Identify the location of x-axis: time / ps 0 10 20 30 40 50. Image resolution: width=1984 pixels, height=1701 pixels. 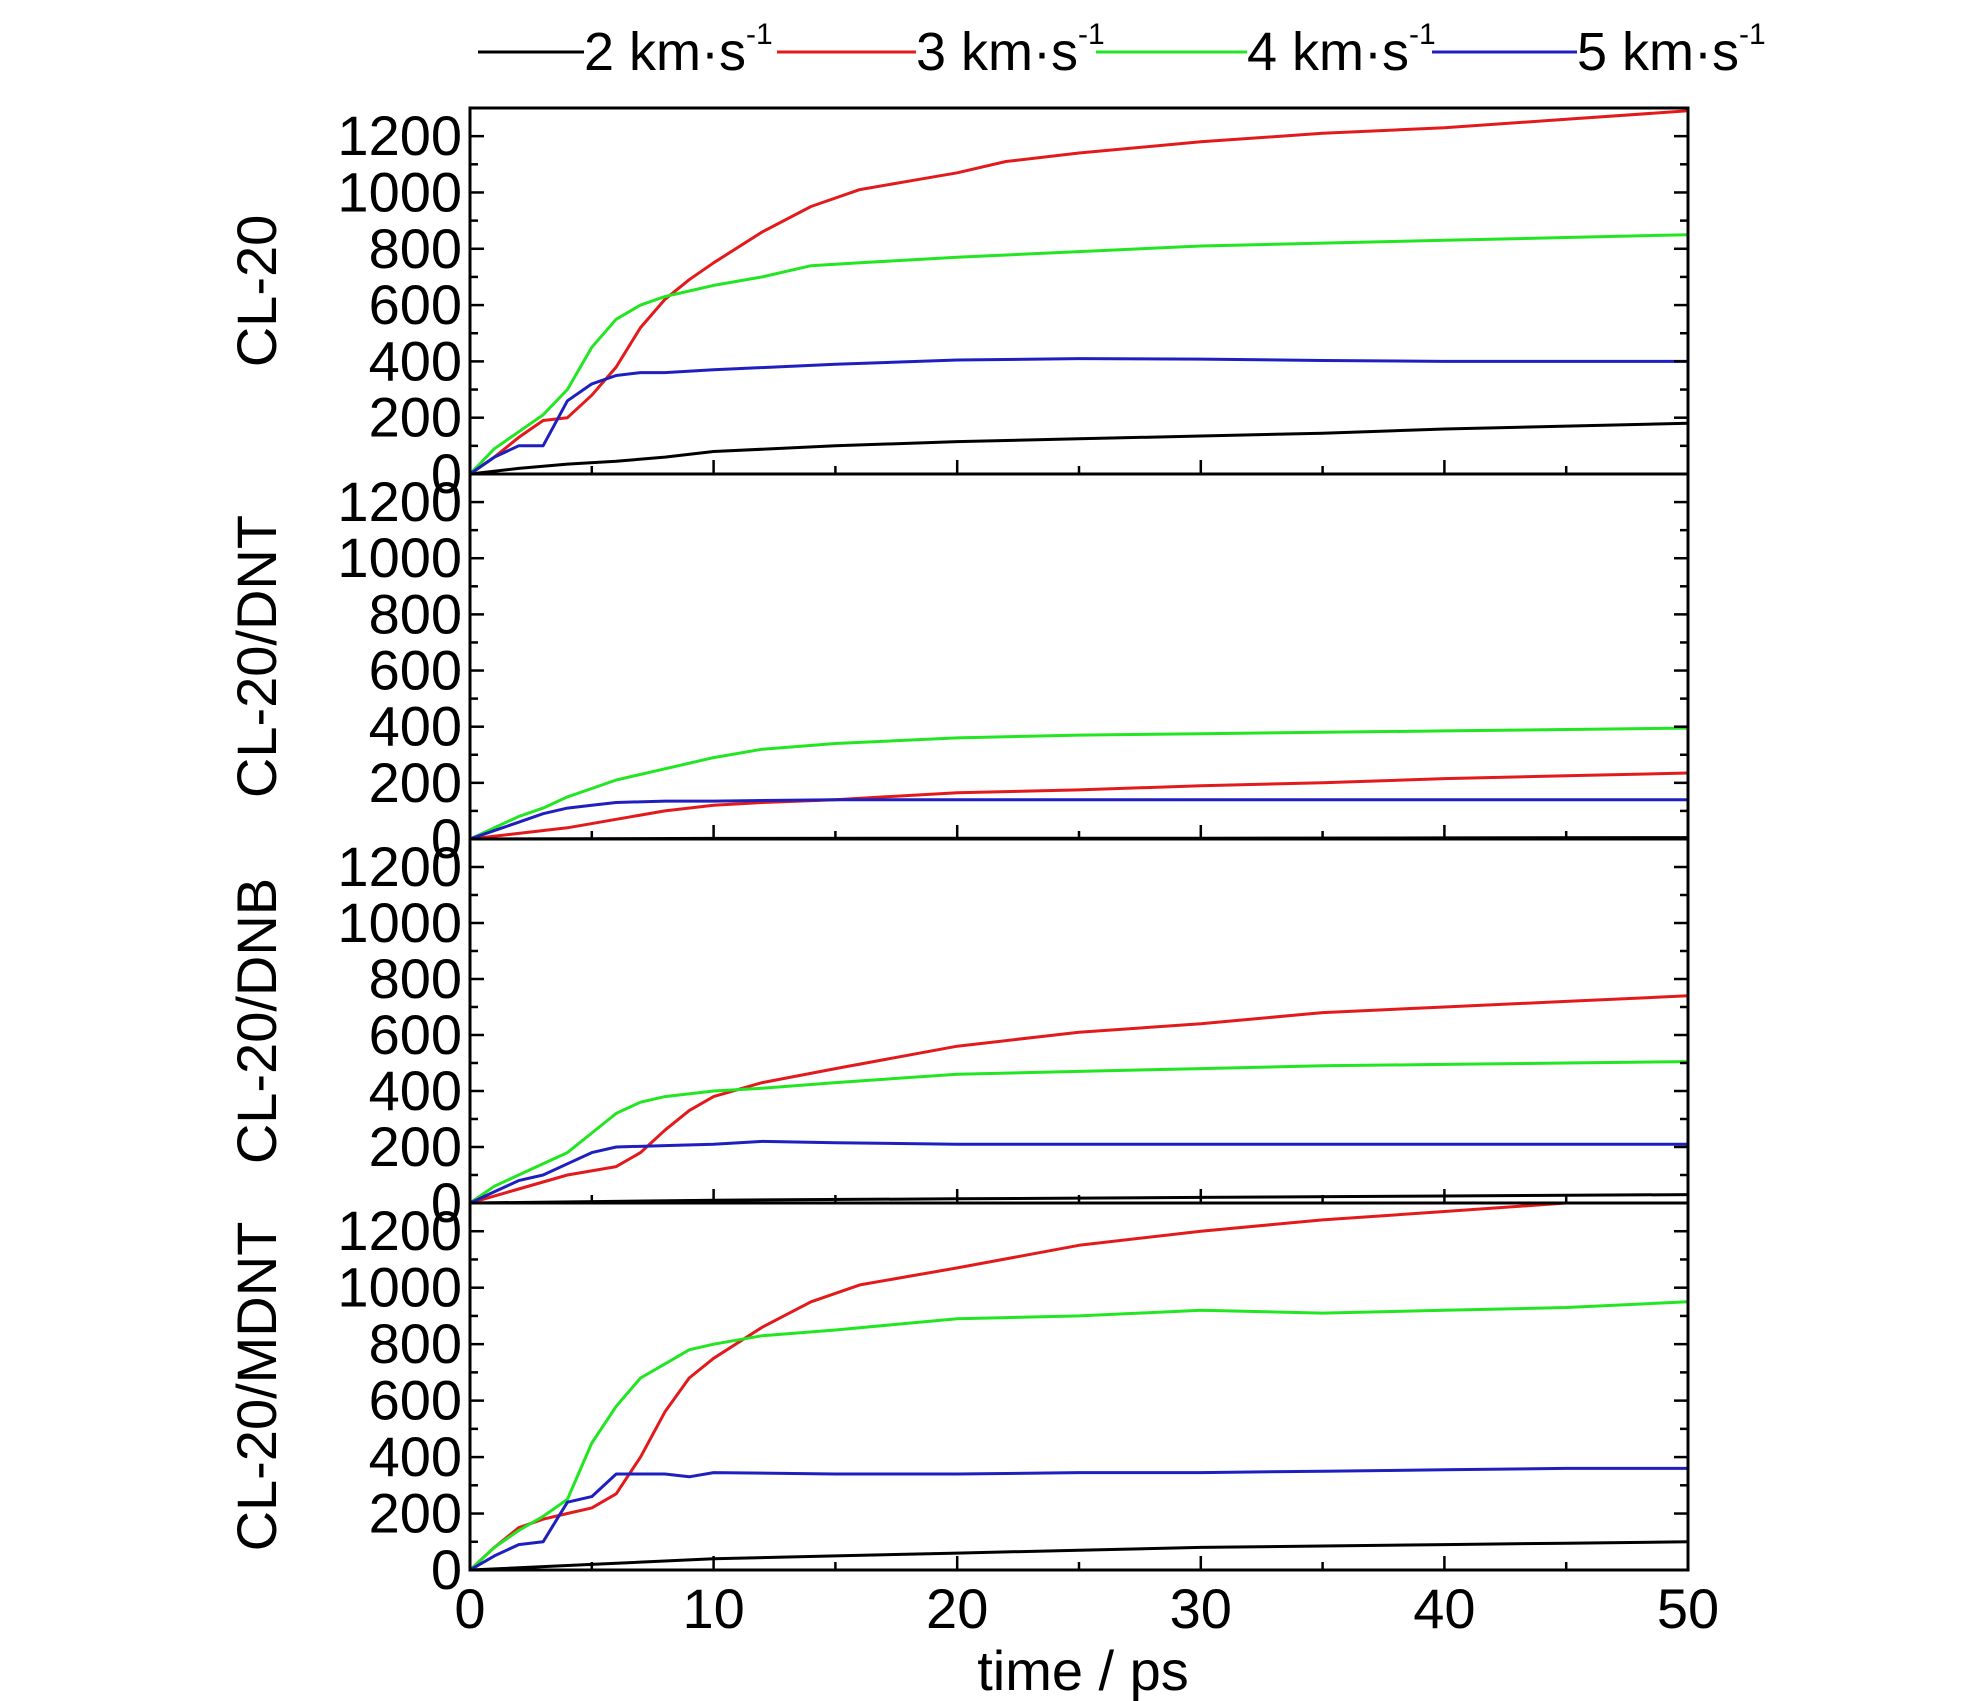
(1086, 1639).